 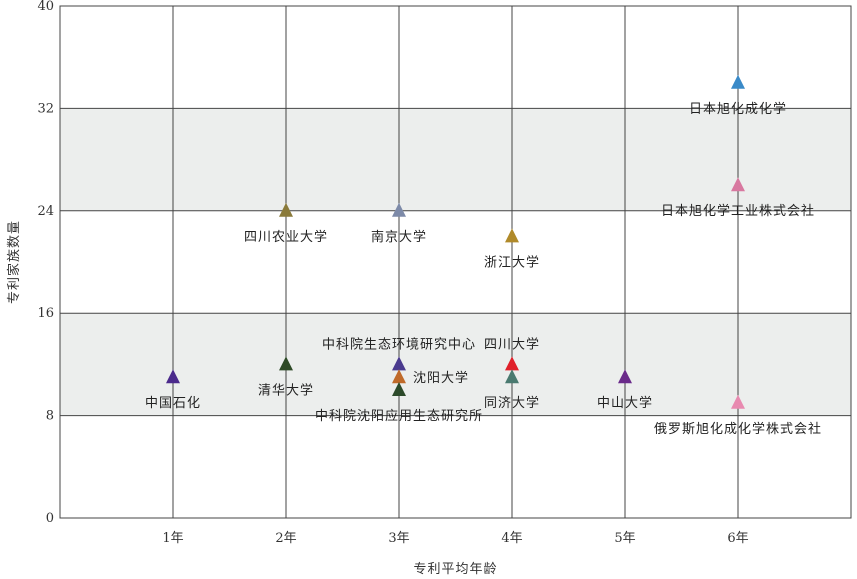 What do you see at coordinates (738, 429) in the screenshot?
I see `point-label: 俄罗斯旭化成化学株式会社` at bounding box center [738, 429].